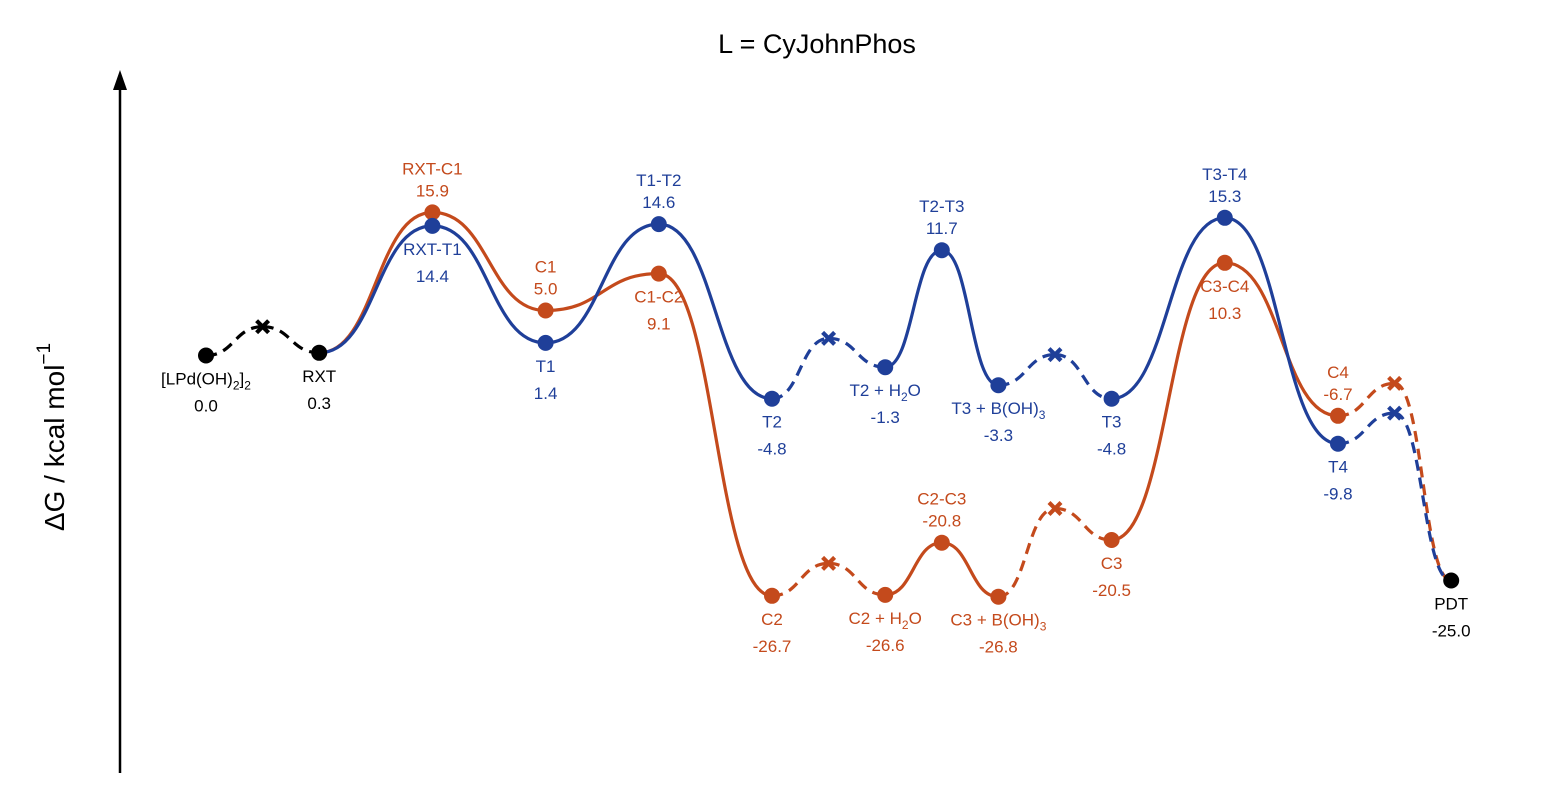  What do you see at coordinates (489, 261) in the screenshot?
I see `orange-segment-RXT-C1-C1` at bounding box center [489, 261].